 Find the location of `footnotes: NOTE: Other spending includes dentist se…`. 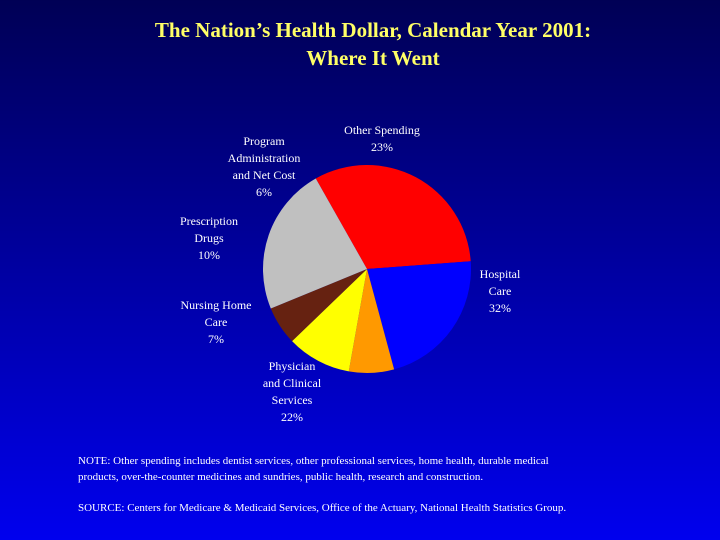

footnotes: NOTE: Other spending includes dentist se… is located at coordinates (388, 484).